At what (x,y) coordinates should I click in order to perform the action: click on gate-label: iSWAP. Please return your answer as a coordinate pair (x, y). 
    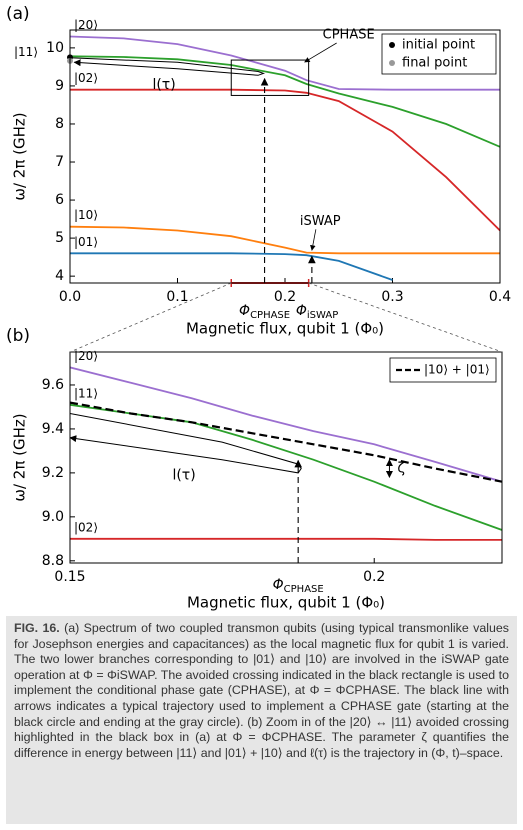
    Looking at the image, I should click on (320, 221).